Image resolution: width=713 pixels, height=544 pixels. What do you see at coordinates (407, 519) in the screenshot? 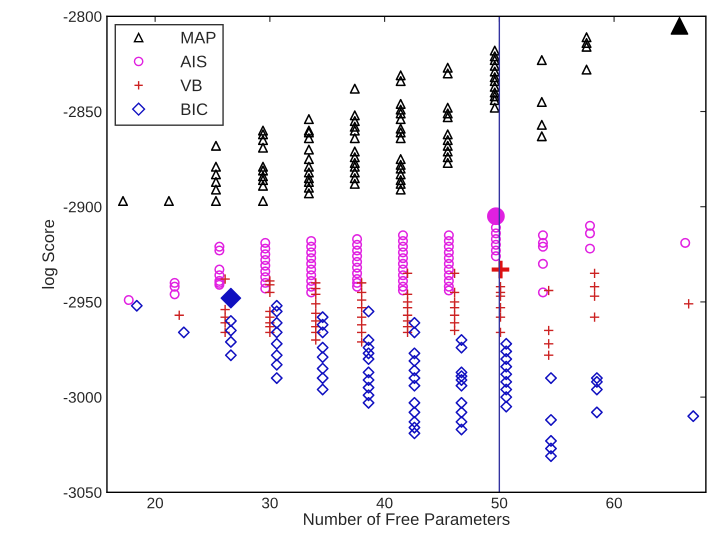
I see `x-axis-title: Number of Free Parameters` at bounding box center [407, 519].